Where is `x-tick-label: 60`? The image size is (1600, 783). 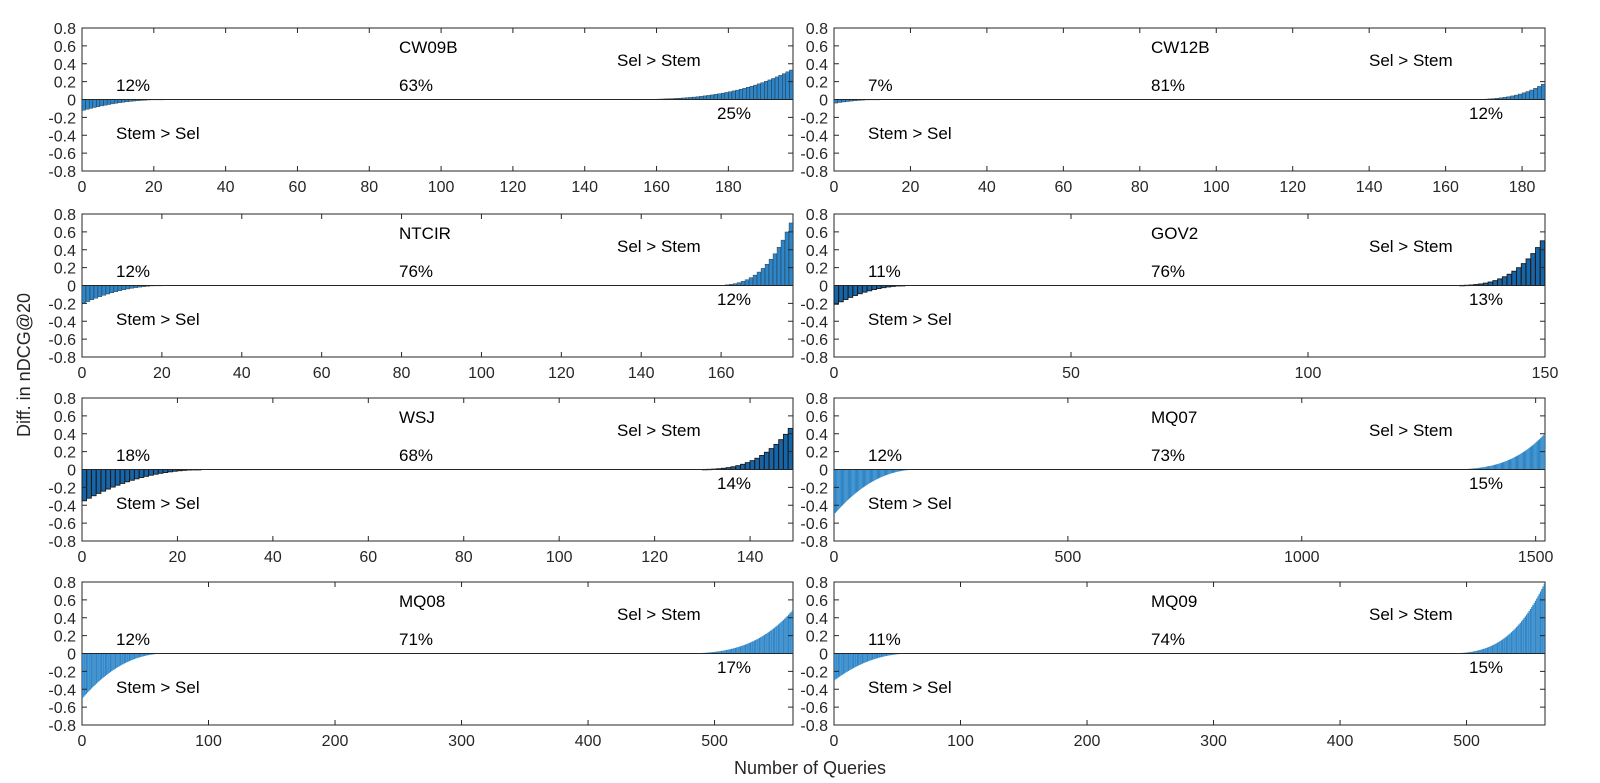 x-tick-label: 60 is located at coordinates (298, 187).